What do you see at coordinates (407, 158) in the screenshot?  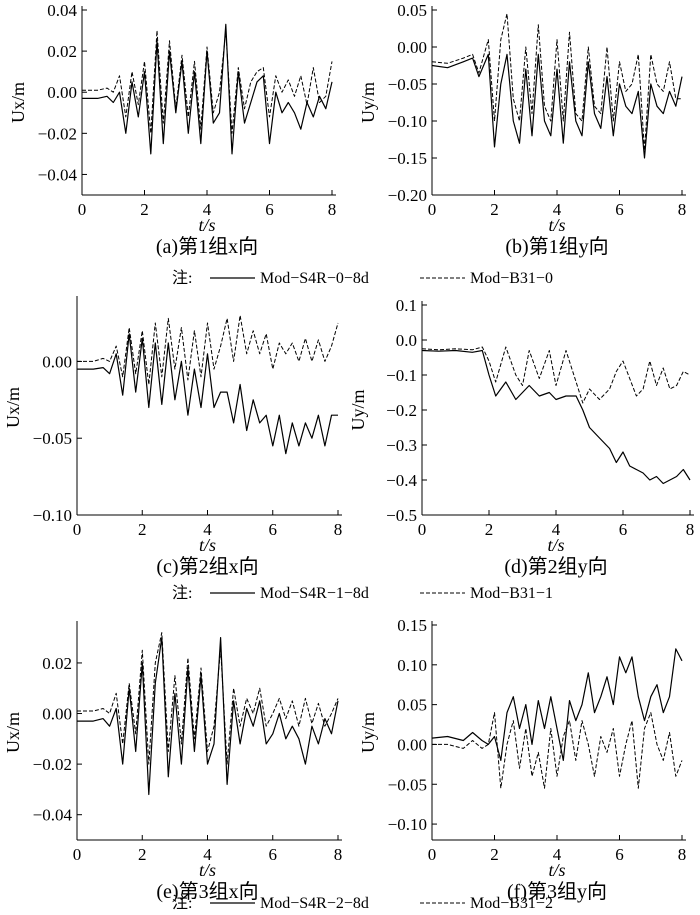 I see `y-tick-label: −0.15` at bounding box center [407, 158].